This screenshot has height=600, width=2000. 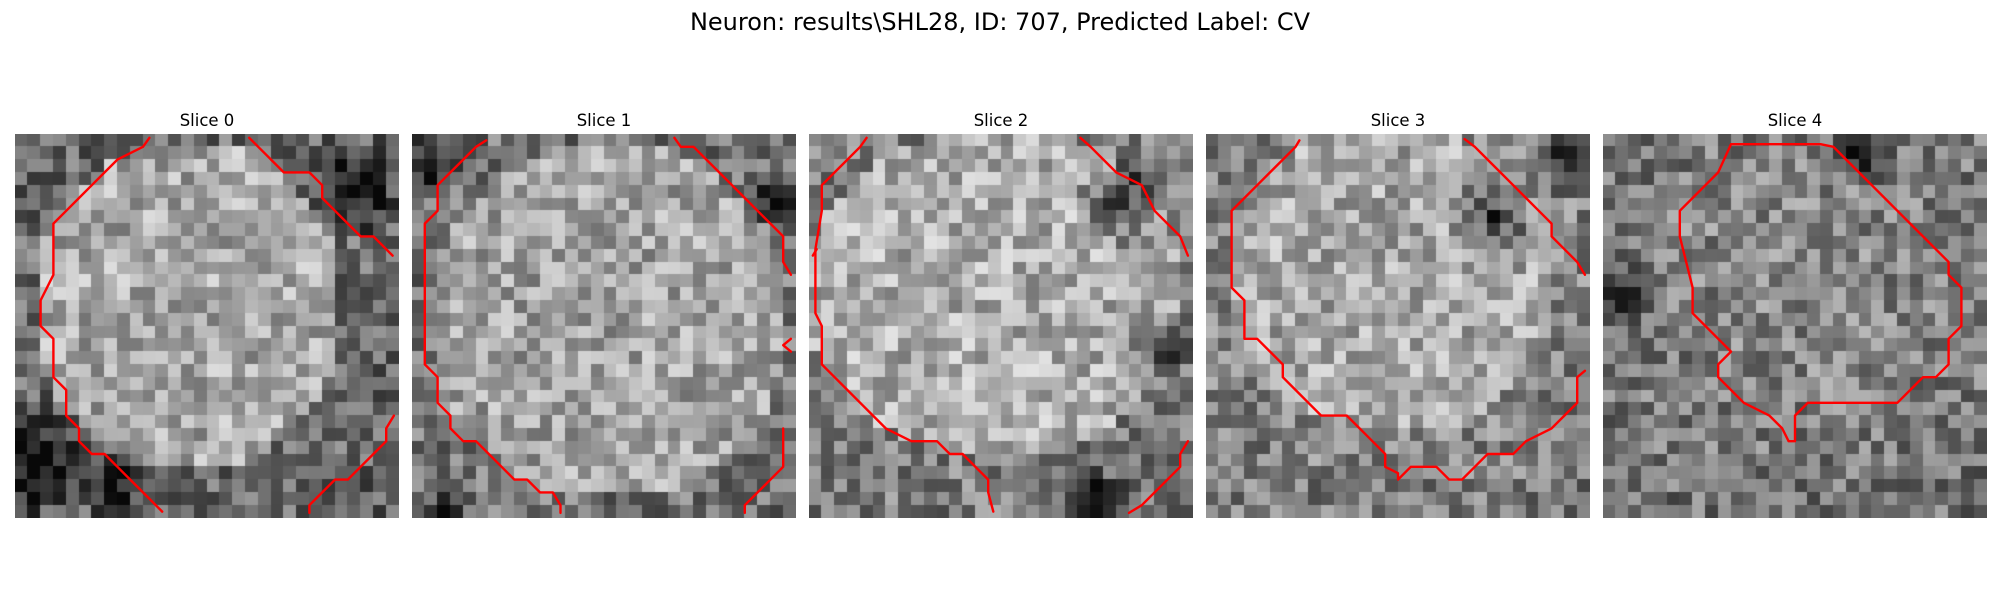 I want to click on slice-panel-4: Slice 4, so click(x=1795, y=313).